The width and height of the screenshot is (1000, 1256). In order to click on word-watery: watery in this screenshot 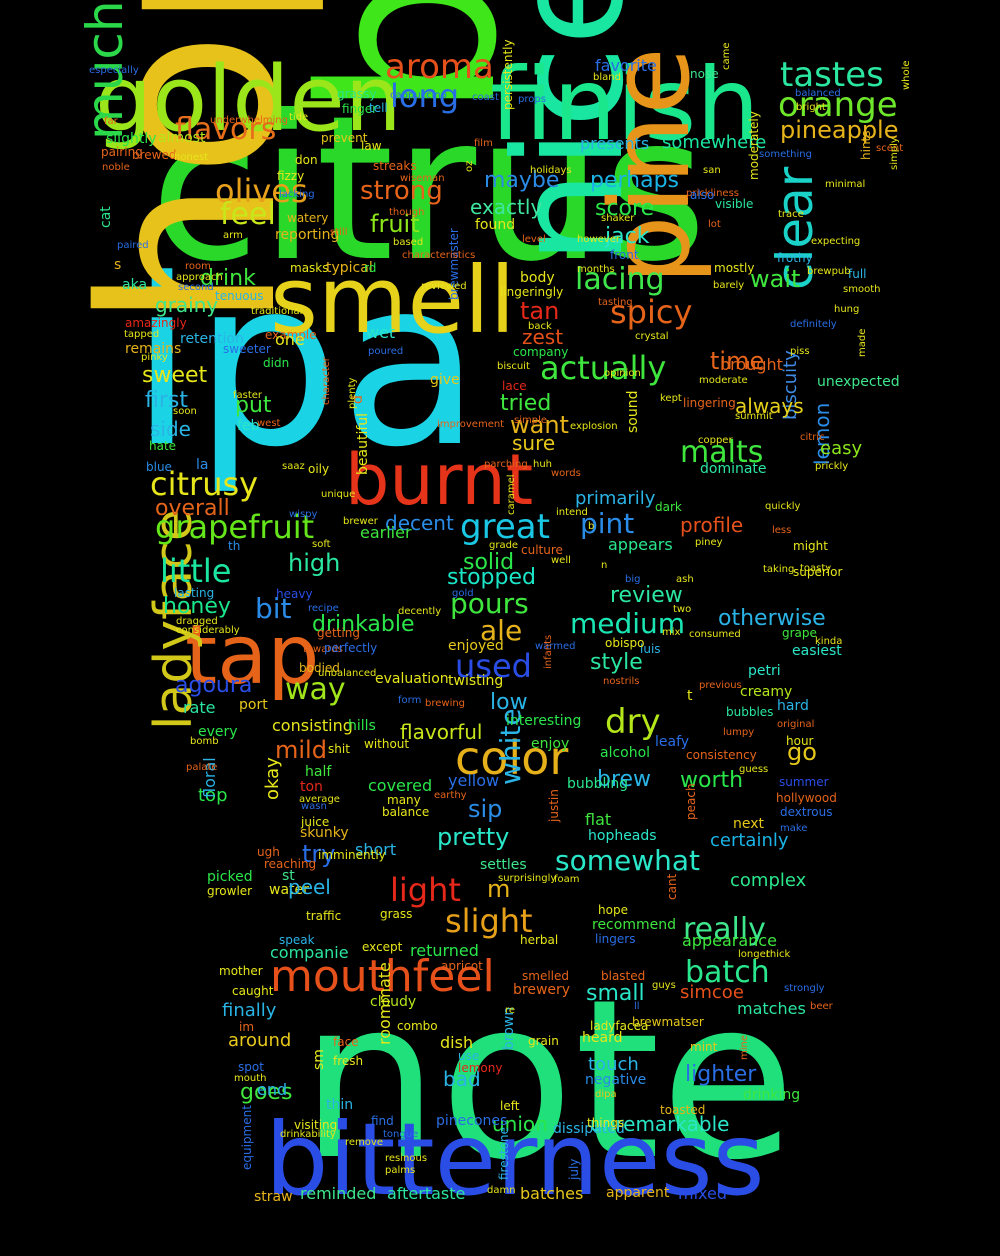, I will do `click(308, 218)`.